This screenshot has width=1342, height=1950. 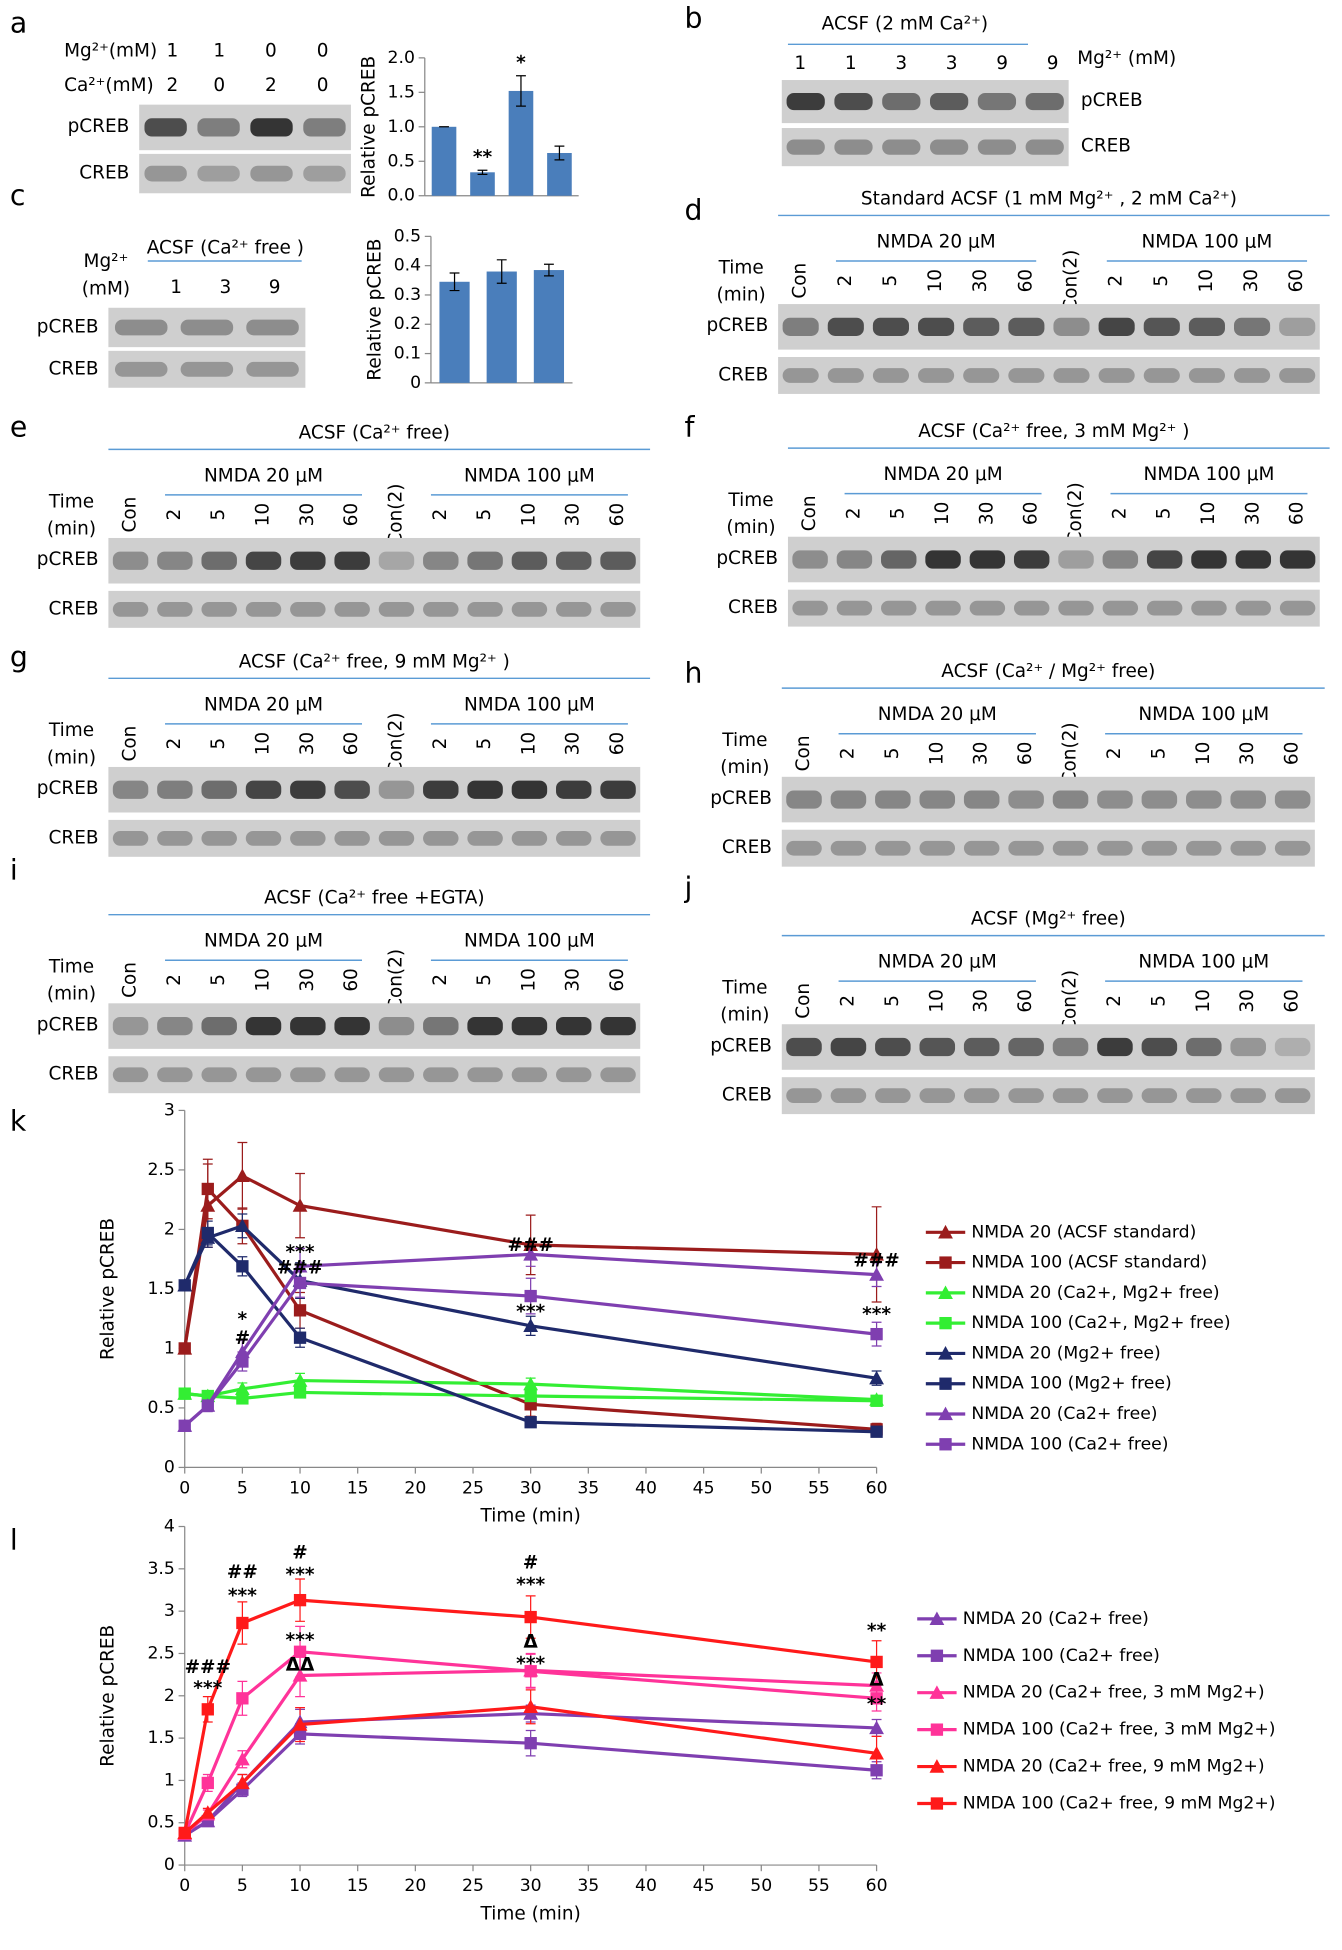 I want to click on blot-title: ACSF (Mg²⁺ free), so click(x=1048, y=919).